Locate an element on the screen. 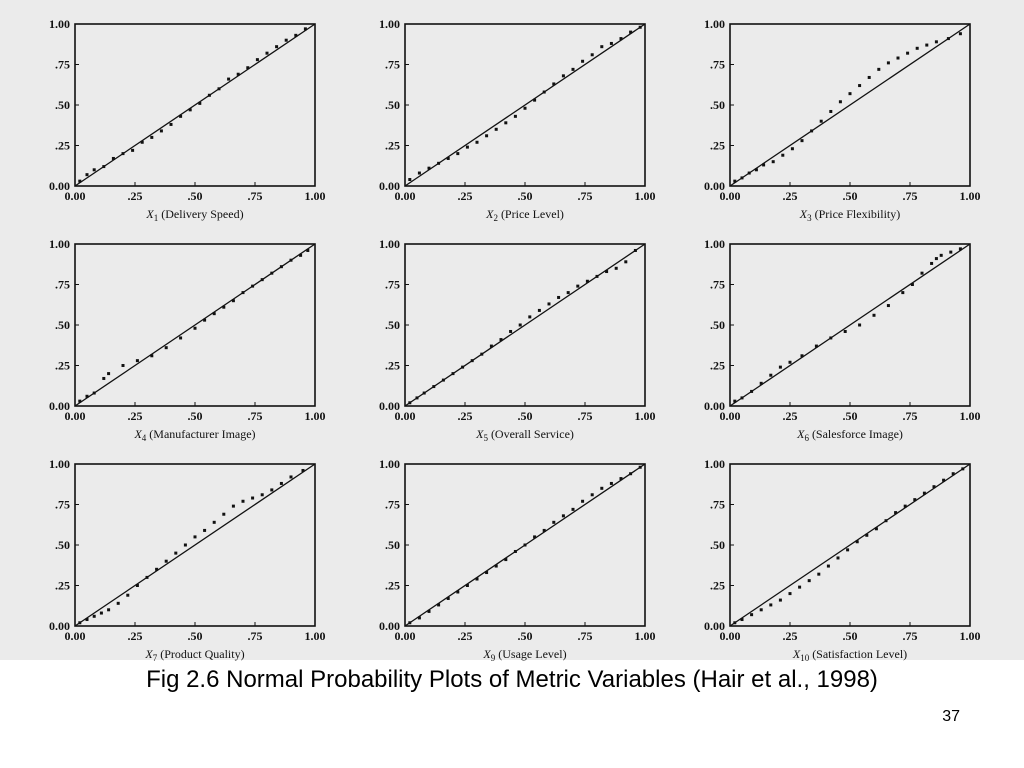 This screenshot has height=768, width=1024. x-axis-label: X1 (Delivery Speed) is located at coordinates (194, 215).